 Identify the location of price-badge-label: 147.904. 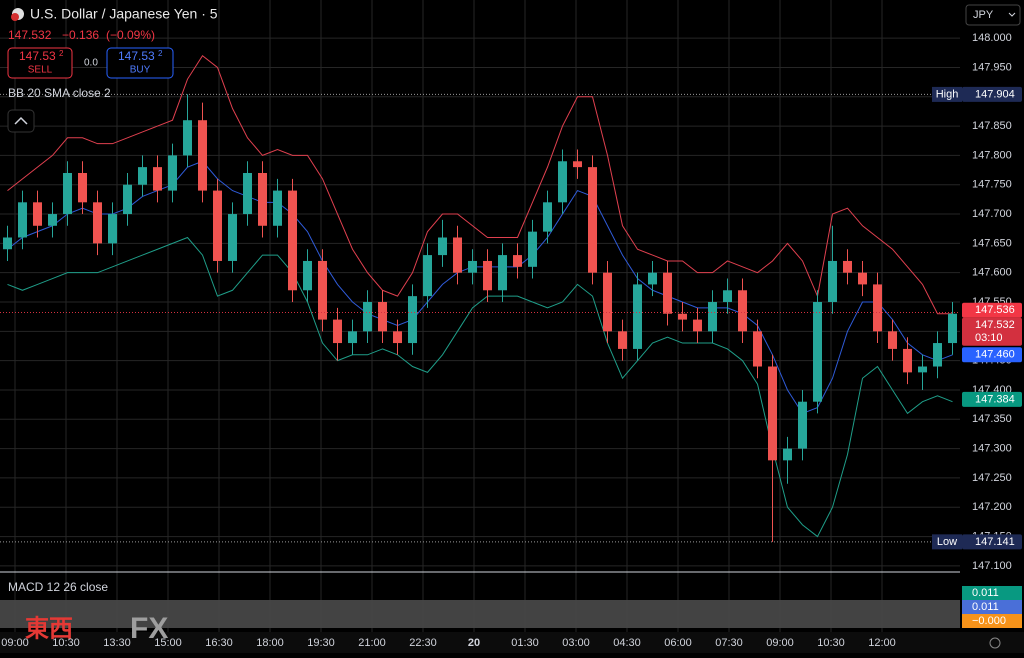
(995, 94).